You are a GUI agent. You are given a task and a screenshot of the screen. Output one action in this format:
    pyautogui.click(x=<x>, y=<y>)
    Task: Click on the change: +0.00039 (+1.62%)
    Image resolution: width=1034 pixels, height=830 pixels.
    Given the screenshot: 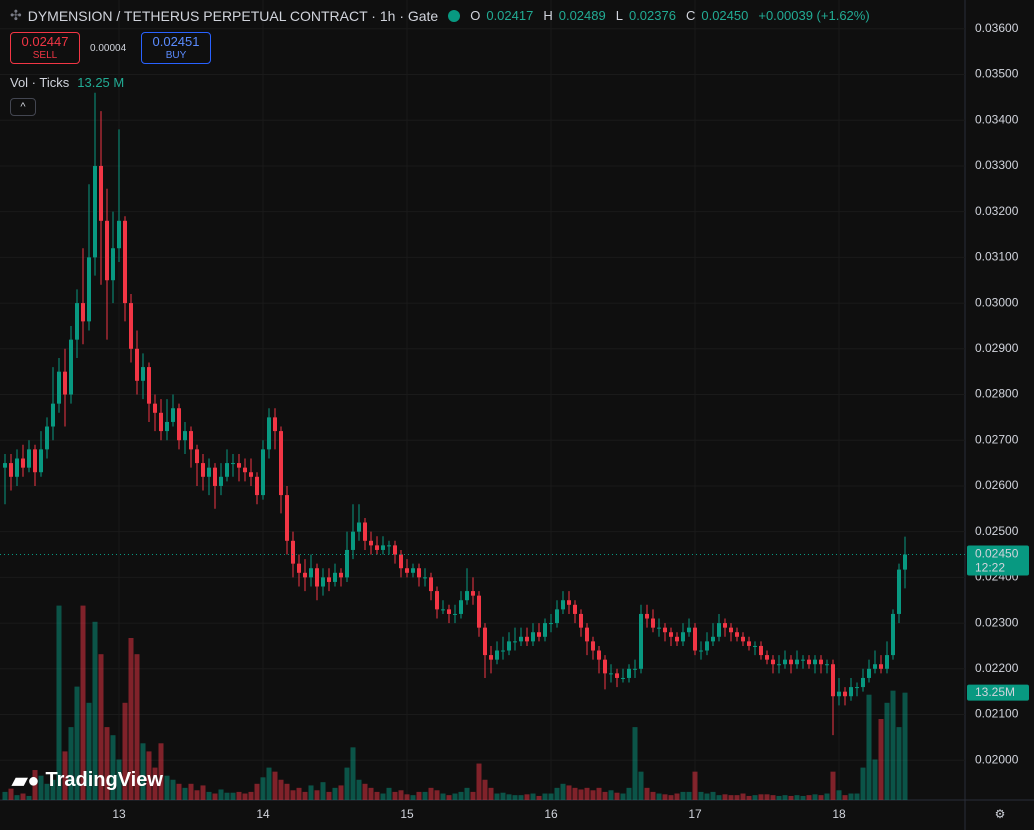 What is the action you would take?
    pyautogui.click(x=814, y=15)
    